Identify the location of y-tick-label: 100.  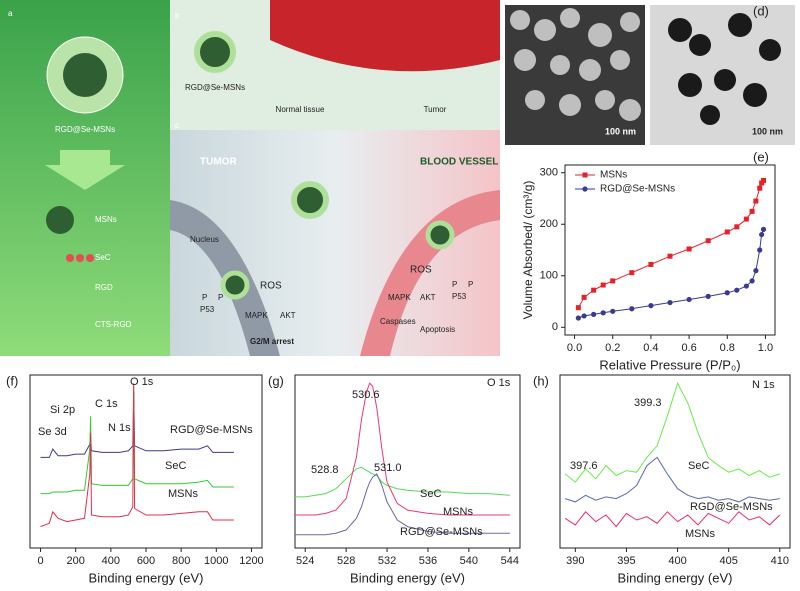
(549, 276).